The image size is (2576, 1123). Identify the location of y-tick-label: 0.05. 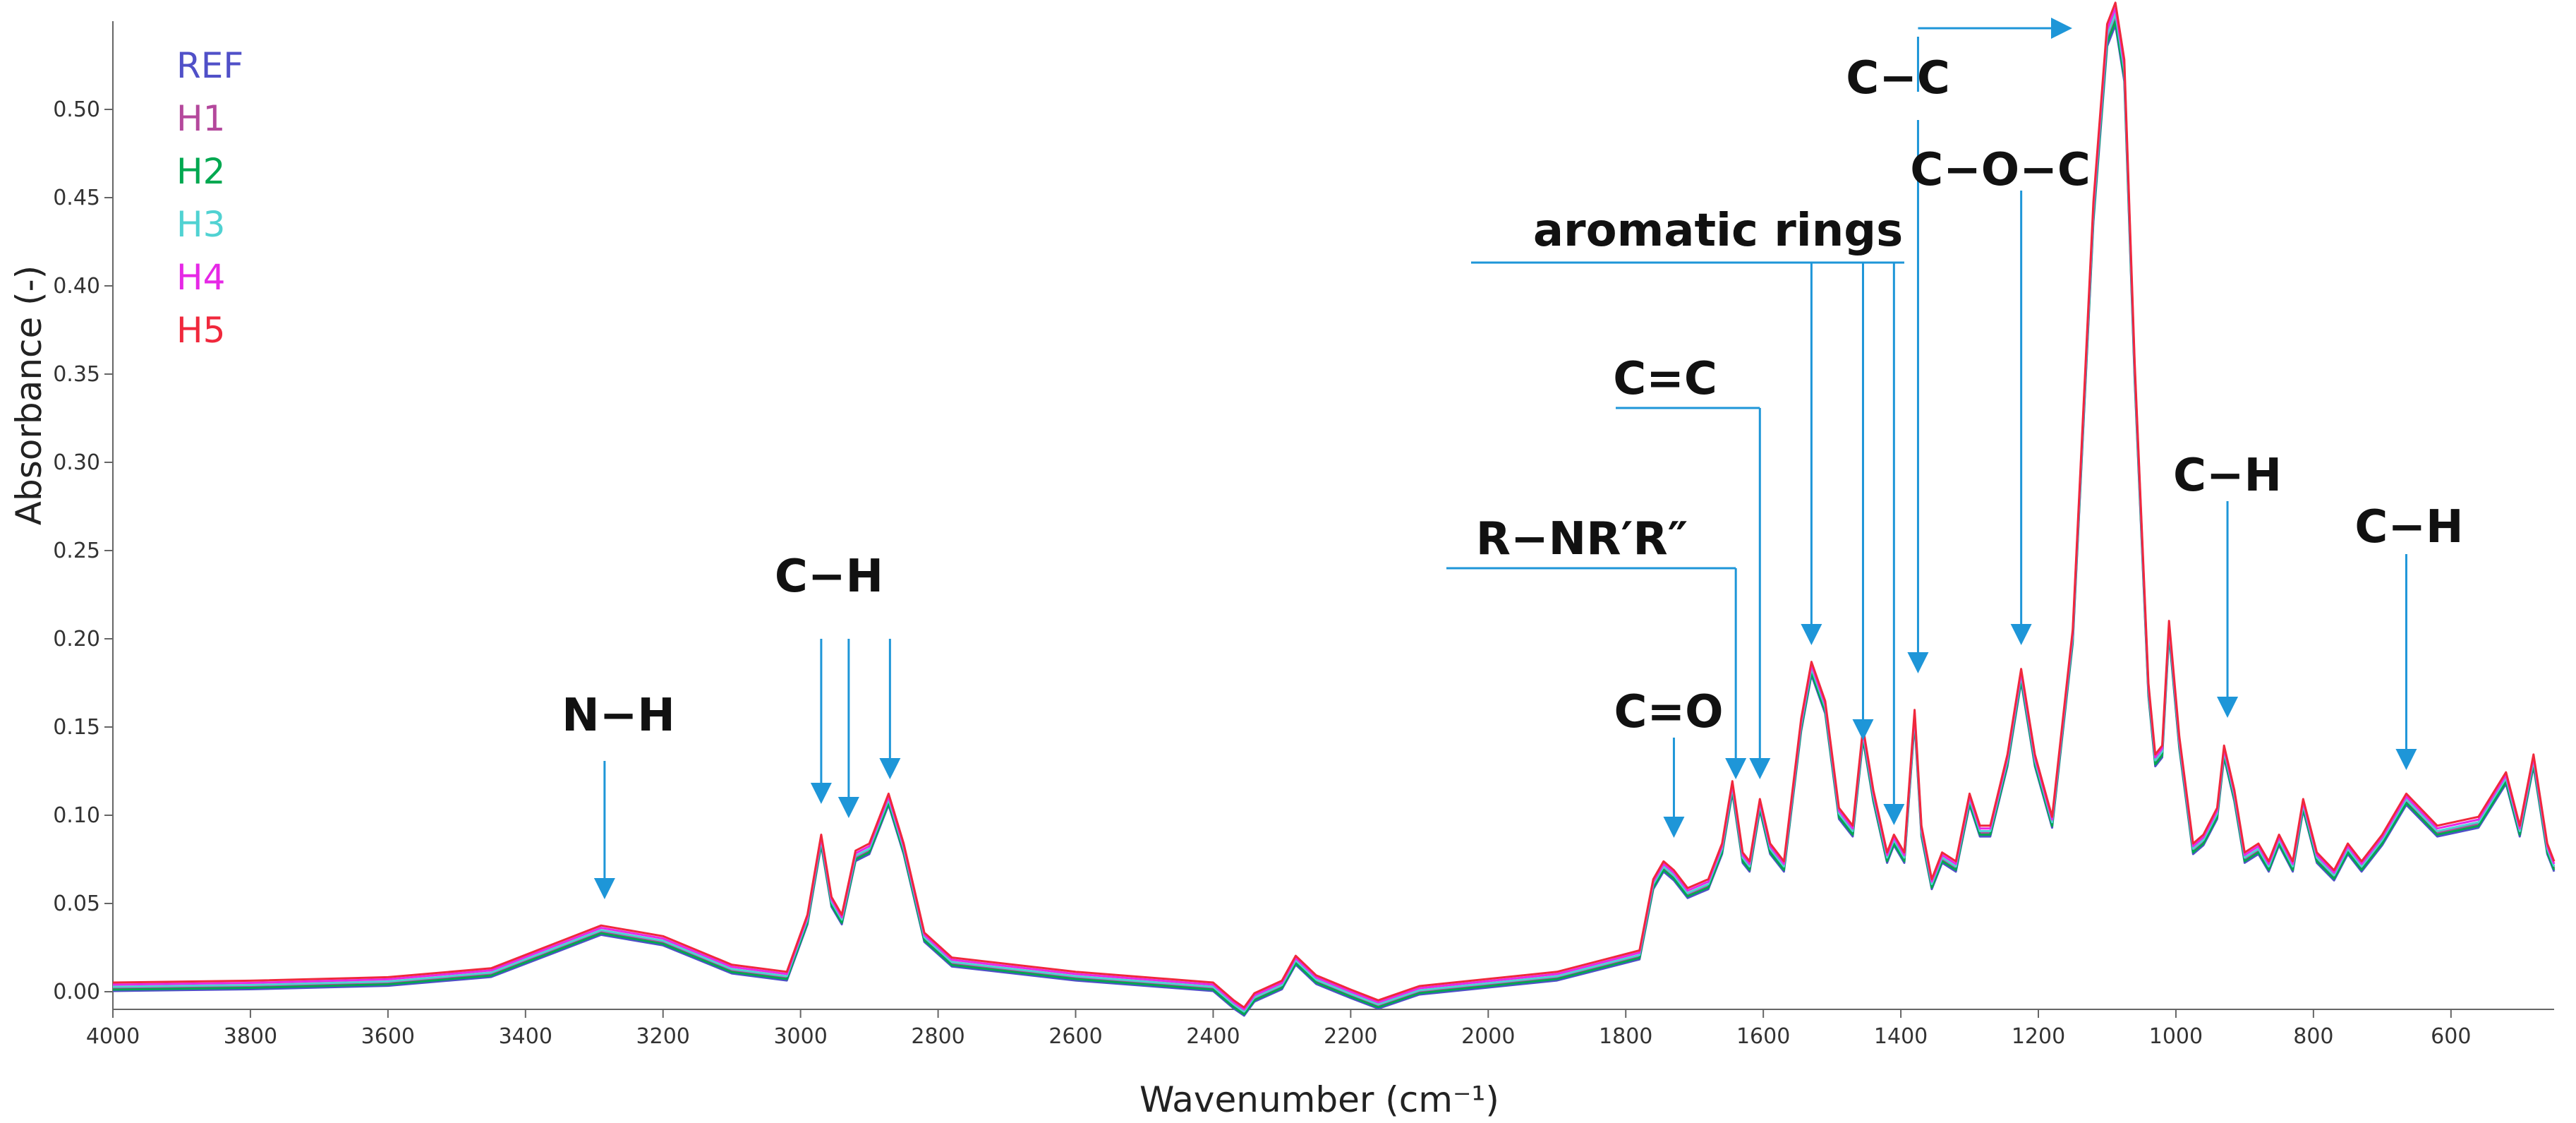
(77, 903).